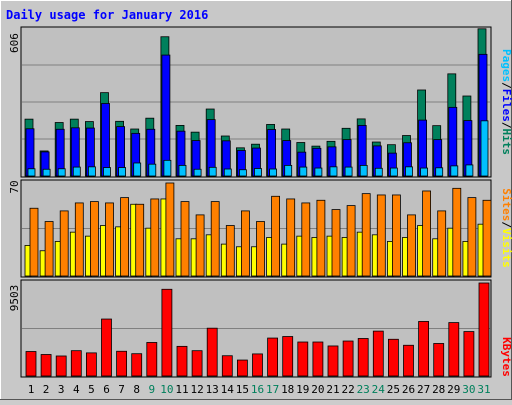 The height and width of the screenshot is (405, 512). I want to click on x-tick-label: 15, so click(242, 389).